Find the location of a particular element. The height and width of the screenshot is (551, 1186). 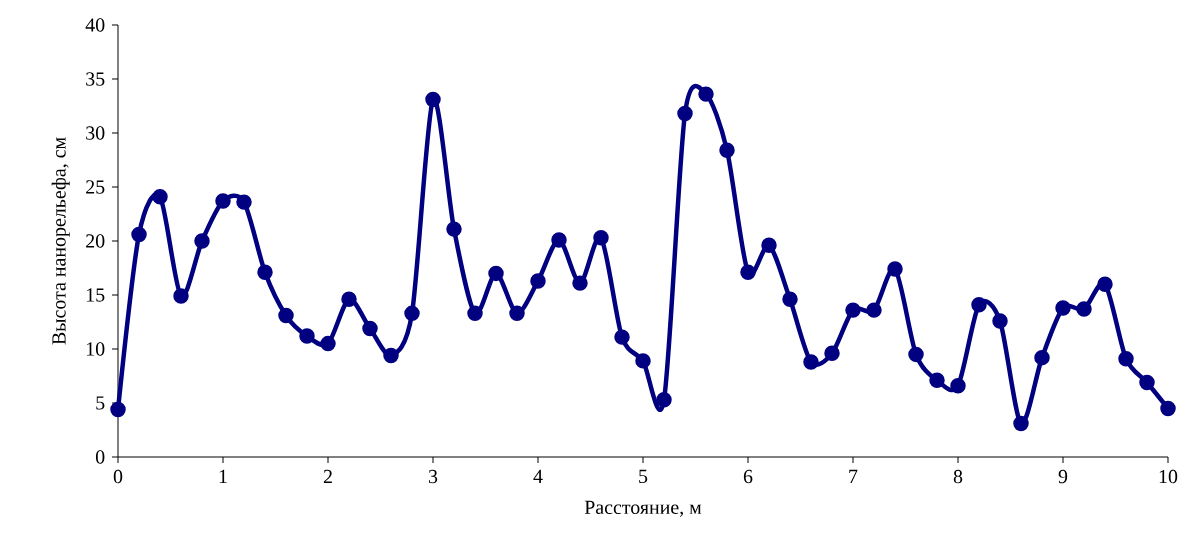

y-axis-title: Высота нанорельефа, см is located at coordinates (60, 241).